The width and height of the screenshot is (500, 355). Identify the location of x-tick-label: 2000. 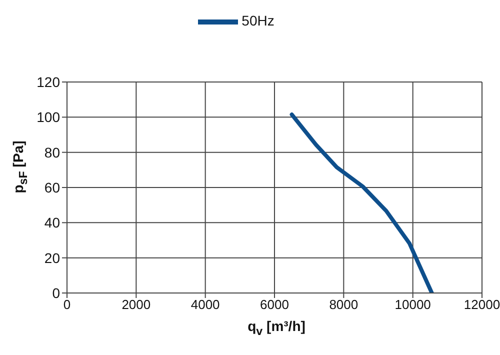
(136, 304).